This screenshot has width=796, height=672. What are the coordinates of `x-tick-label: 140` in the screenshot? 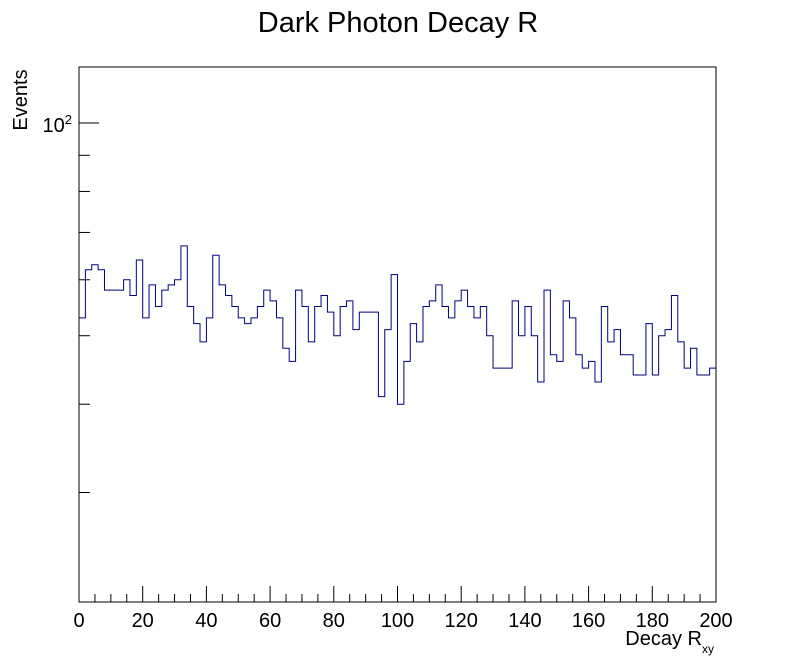 It's located at (524, 621).